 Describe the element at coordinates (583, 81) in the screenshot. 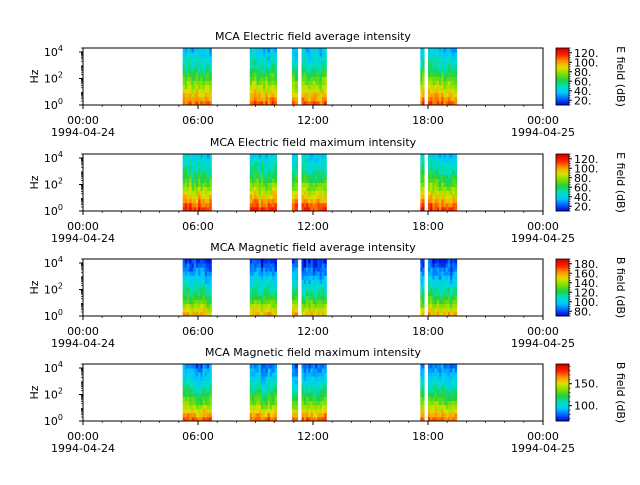

I see `colorbar-tick-label: 60.` at that location.